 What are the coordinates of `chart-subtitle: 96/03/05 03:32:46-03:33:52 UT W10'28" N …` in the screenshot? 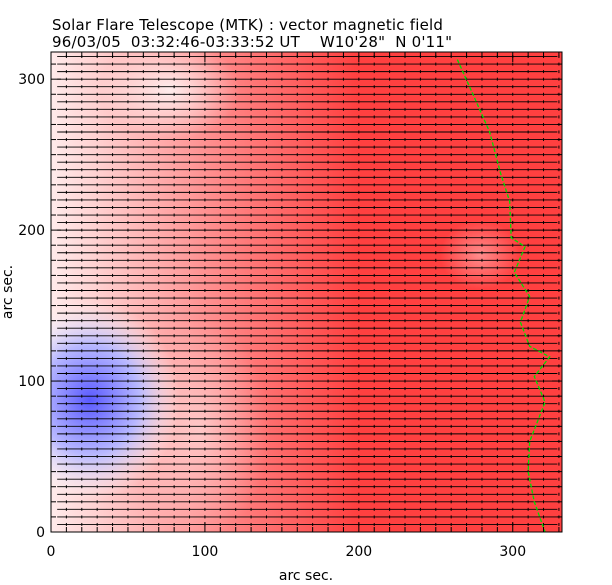 It's located at (252, 42).